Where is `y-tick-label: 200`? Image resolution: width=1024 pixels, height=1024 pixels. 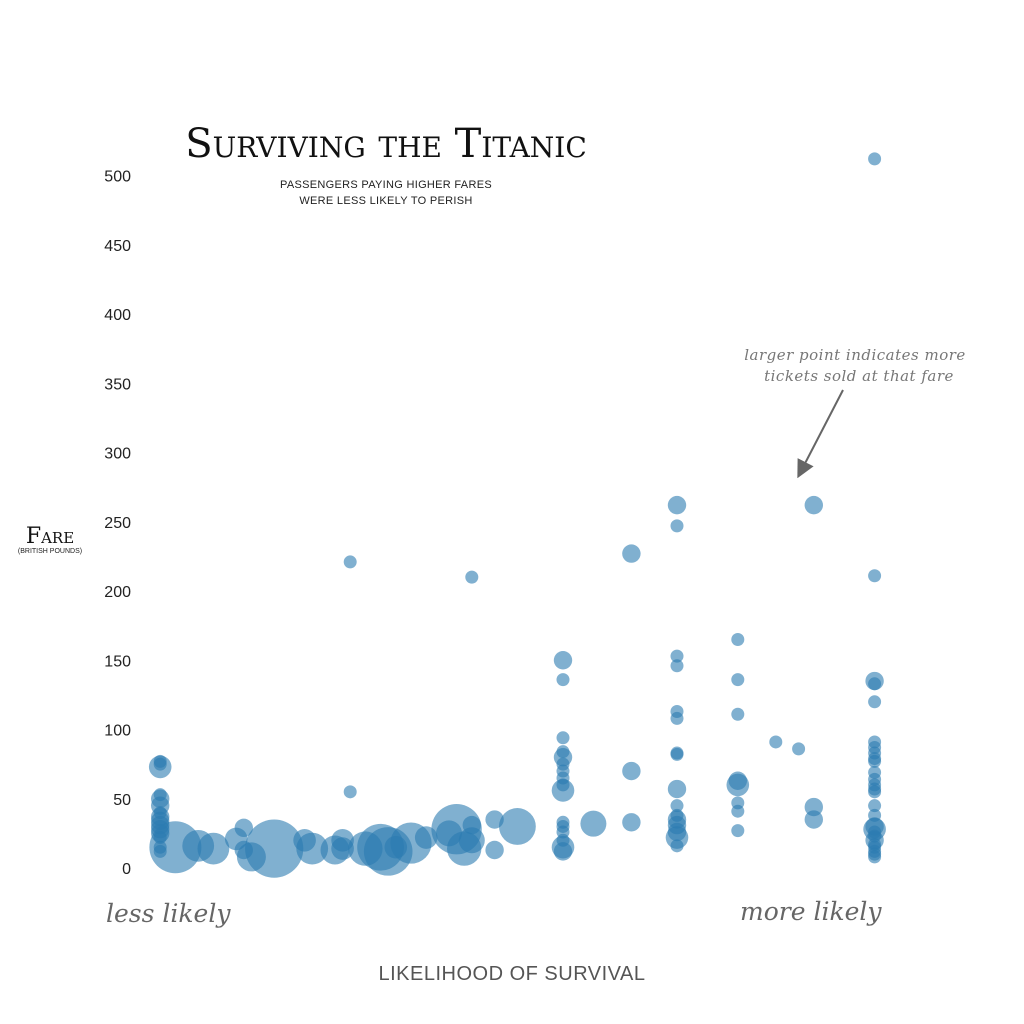 y-tick-label: 200 is located at coordinates (117, 592).